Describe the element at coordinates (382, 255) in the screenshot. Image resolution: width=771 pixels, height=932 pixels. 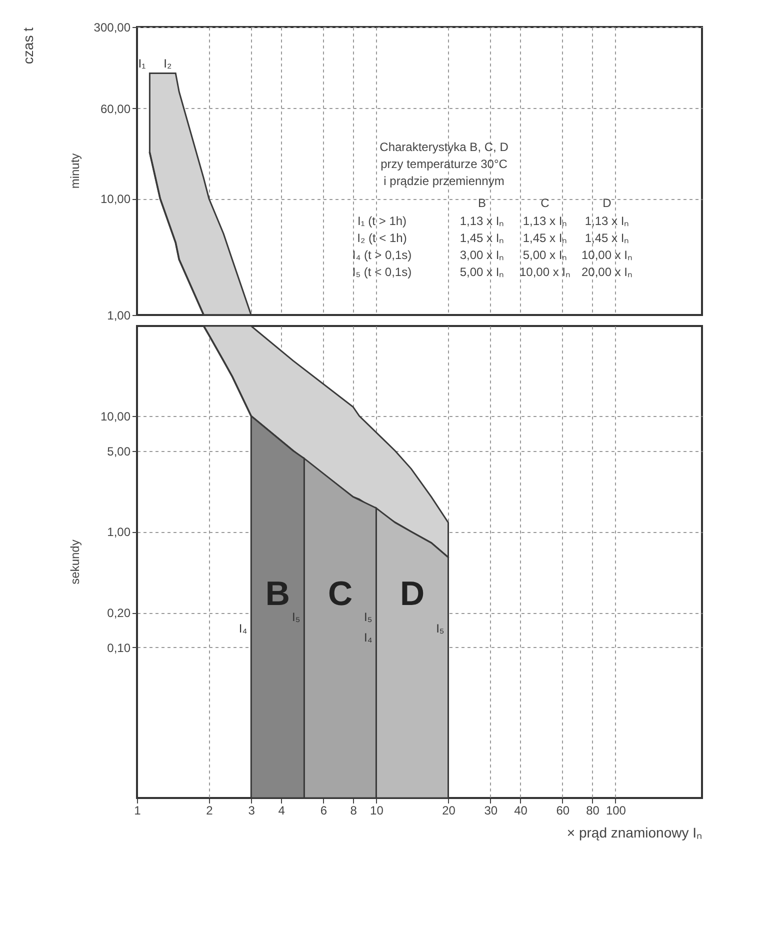
I see `annotation: I₄ (t > 0,1s)` at that location.